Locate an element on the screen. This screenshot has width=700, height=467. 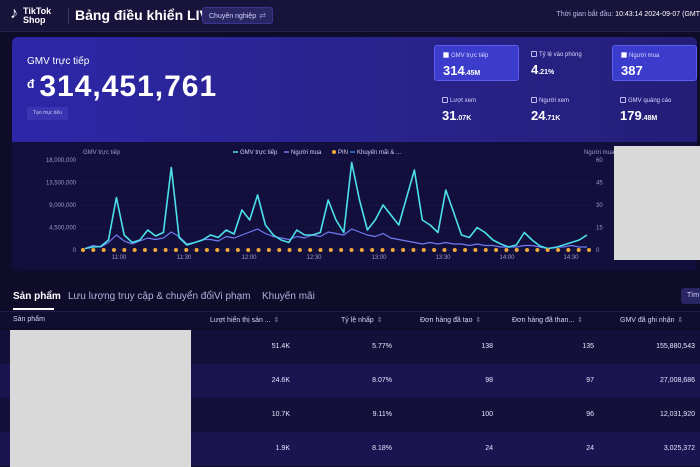
kpi-label-text: Lượt xem is located at coordinates (463, 101).